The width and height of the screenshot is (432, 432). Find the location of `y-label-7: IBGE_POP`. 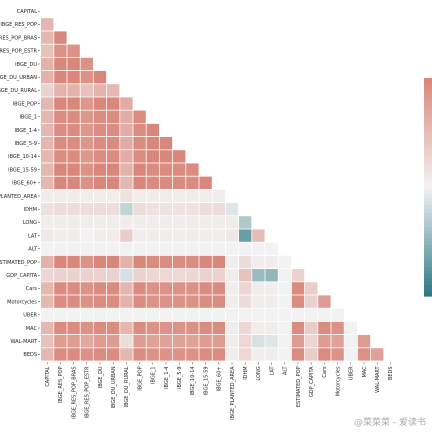

y-label-7: IBGE_POP is located at coordinates (25, 104).